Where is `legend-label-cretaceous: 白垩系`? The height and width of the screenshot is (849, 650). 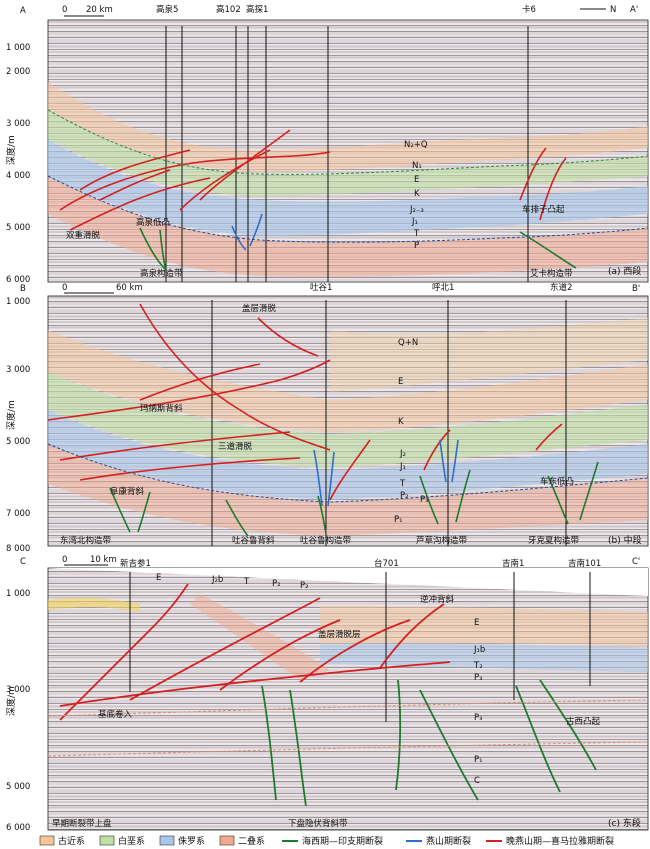
legend-label-cretaceous: 白垩系 is located at coordinates (131, 841).